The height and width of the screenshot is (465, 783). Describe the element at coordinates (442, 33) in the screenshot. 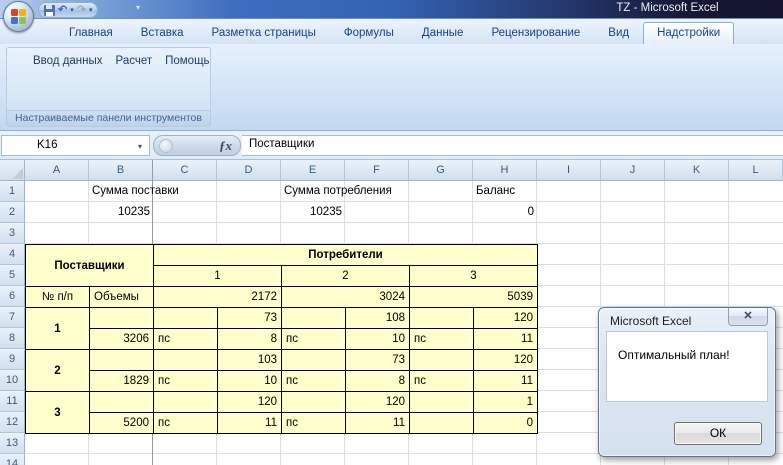

I see `tab-dannye: Данные` at that location.